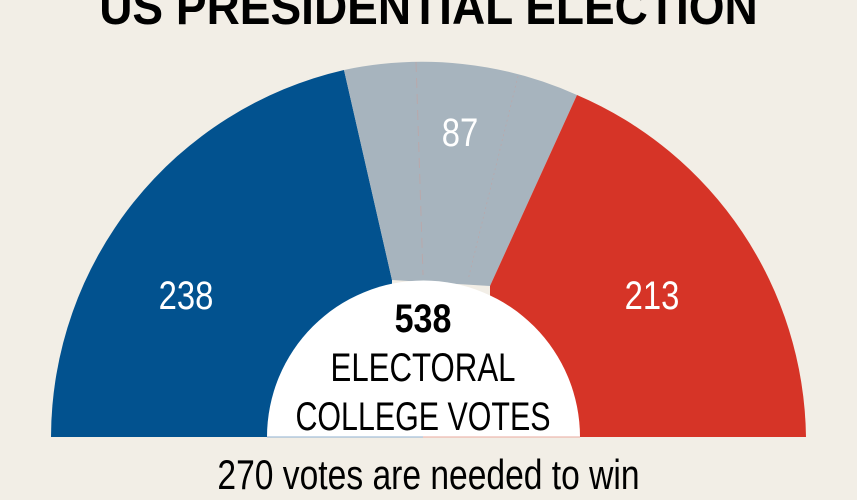 Image resolution: width=857 pixels, height=500 pixels. I want to click on segment-gray, so click(460, 174).